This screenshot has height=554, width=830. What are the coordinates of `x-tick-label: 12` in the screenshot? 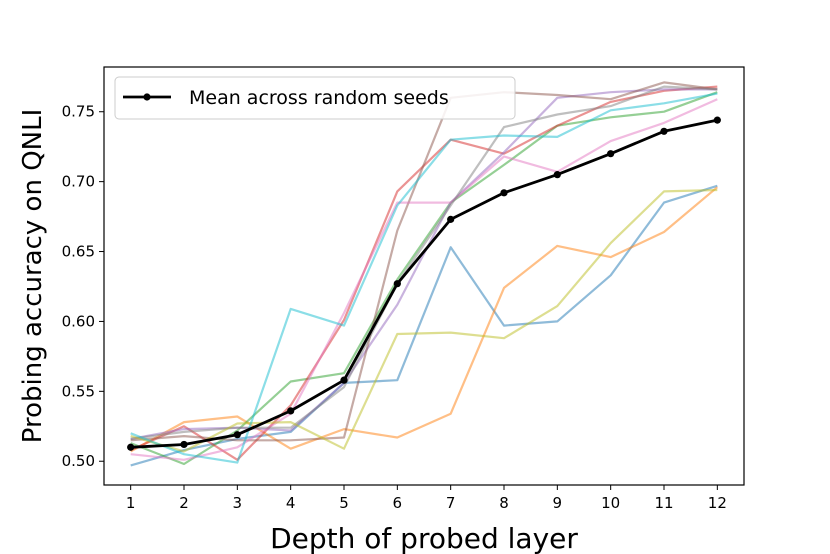 It's located at (717, 503).